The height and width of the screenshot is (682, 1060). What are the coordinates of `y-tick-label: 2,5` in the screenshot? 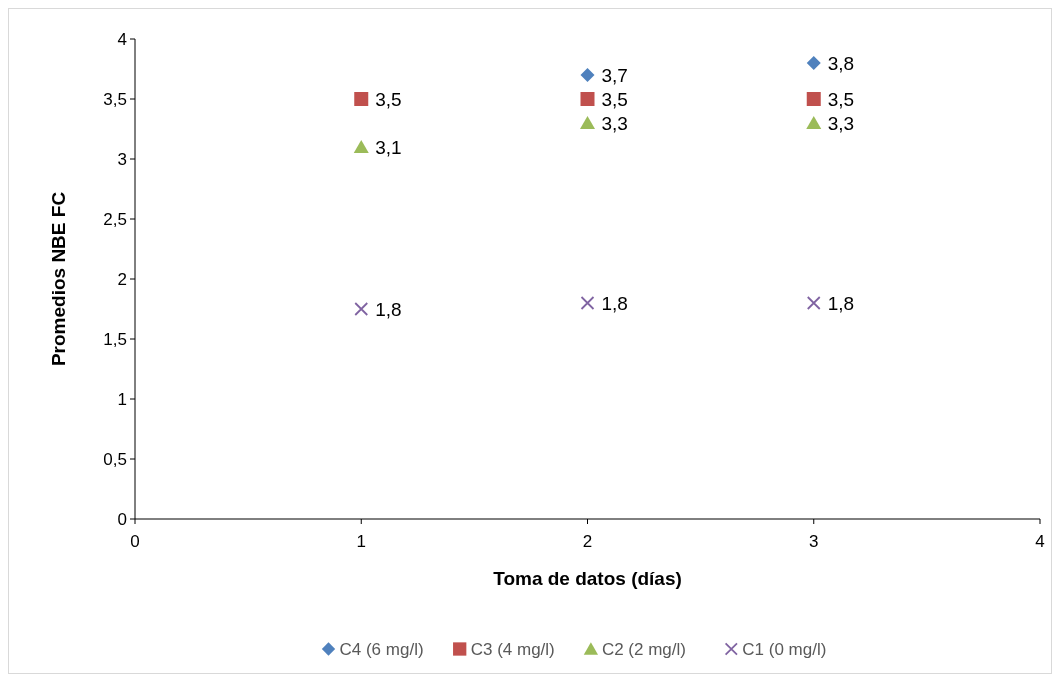 It's located at (115, 219).